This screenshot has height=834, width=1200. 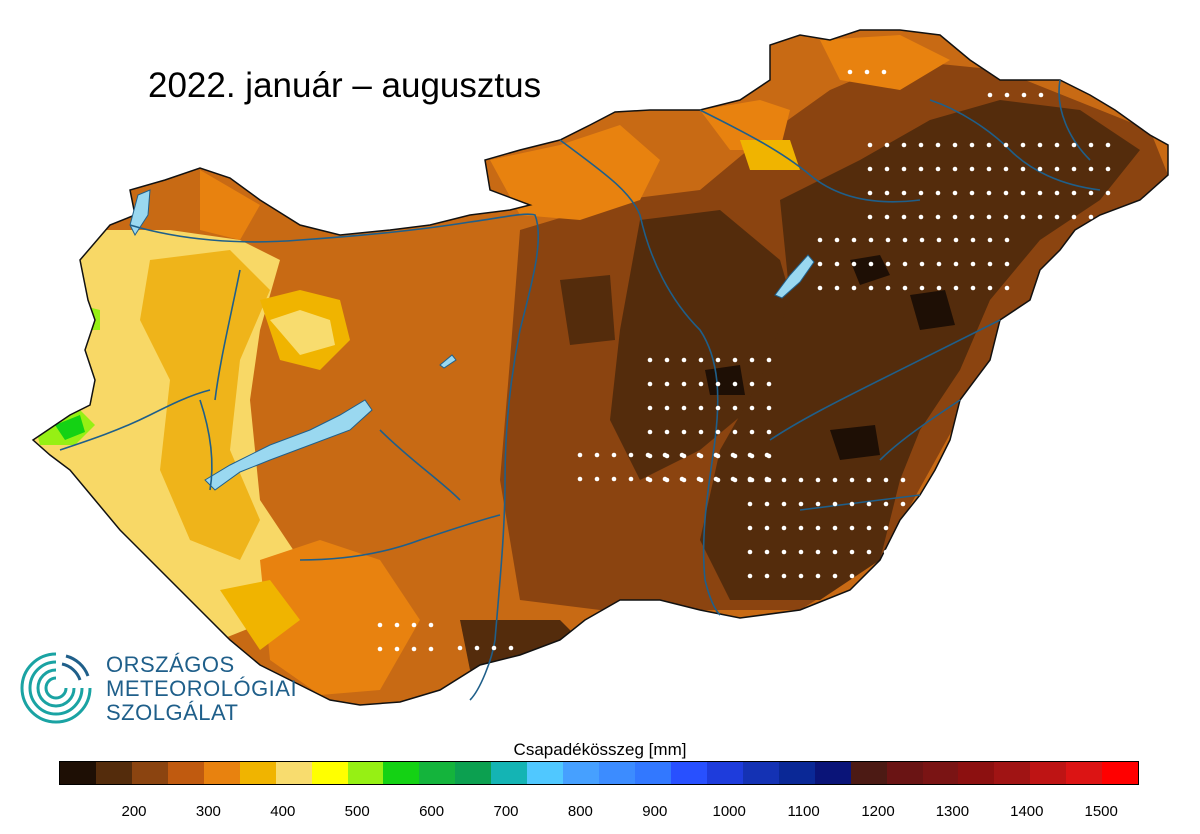 I want to click on legend-color-bar, so click(x=599, y=773).